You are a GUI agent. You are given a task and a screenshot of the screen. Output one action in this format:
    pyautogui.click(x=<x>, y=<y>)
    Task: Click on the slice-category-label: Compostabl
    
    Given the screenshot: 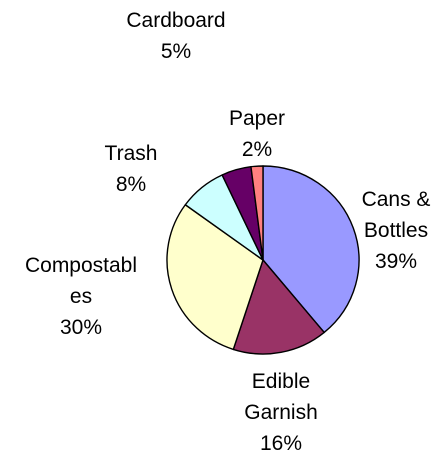 What is the action you would take?
    pyautogui.click(x=81, y=265)
    